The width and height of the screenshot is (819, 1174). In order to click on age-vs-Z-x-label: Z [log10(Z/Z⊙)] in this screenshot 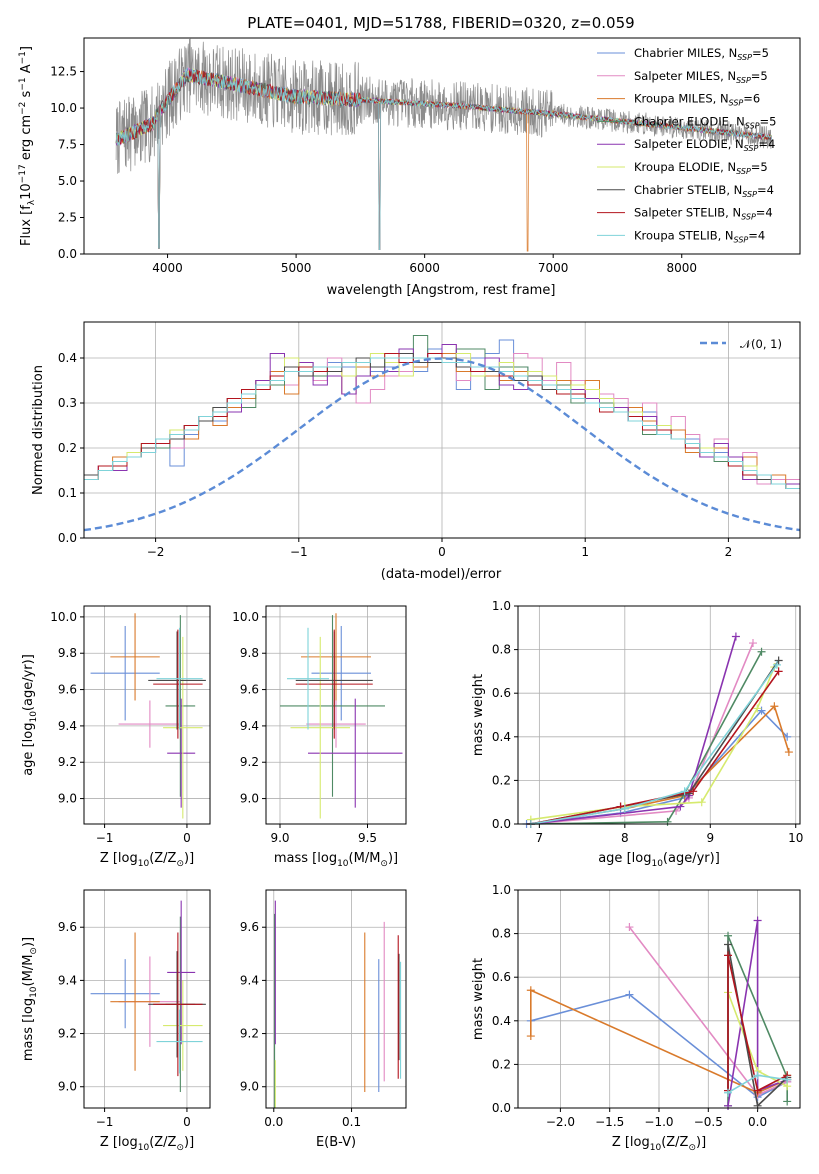, I will do `click(147, 860)`.